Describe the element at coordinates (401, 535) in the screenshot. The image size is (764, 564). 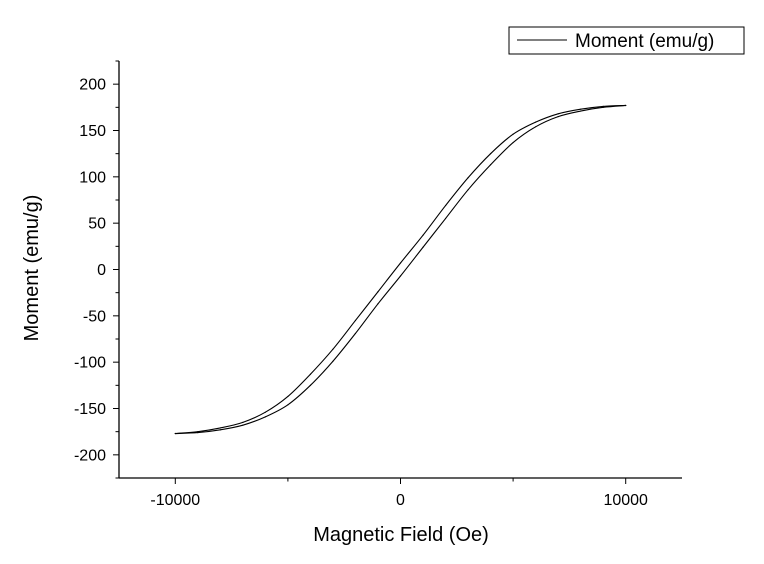
I see `x-axis-label: Magnetic Field (Oe)` at that location.